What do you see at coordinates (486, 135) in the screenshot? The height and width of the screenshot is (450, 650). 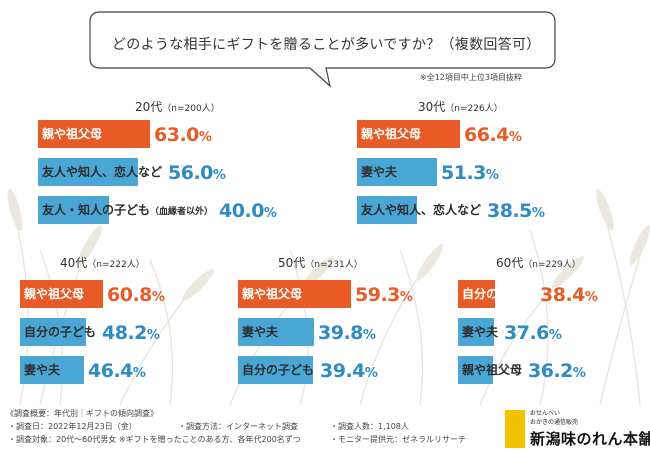 I see `bar-value-number: 66.4` at bounding box center [486, 135].